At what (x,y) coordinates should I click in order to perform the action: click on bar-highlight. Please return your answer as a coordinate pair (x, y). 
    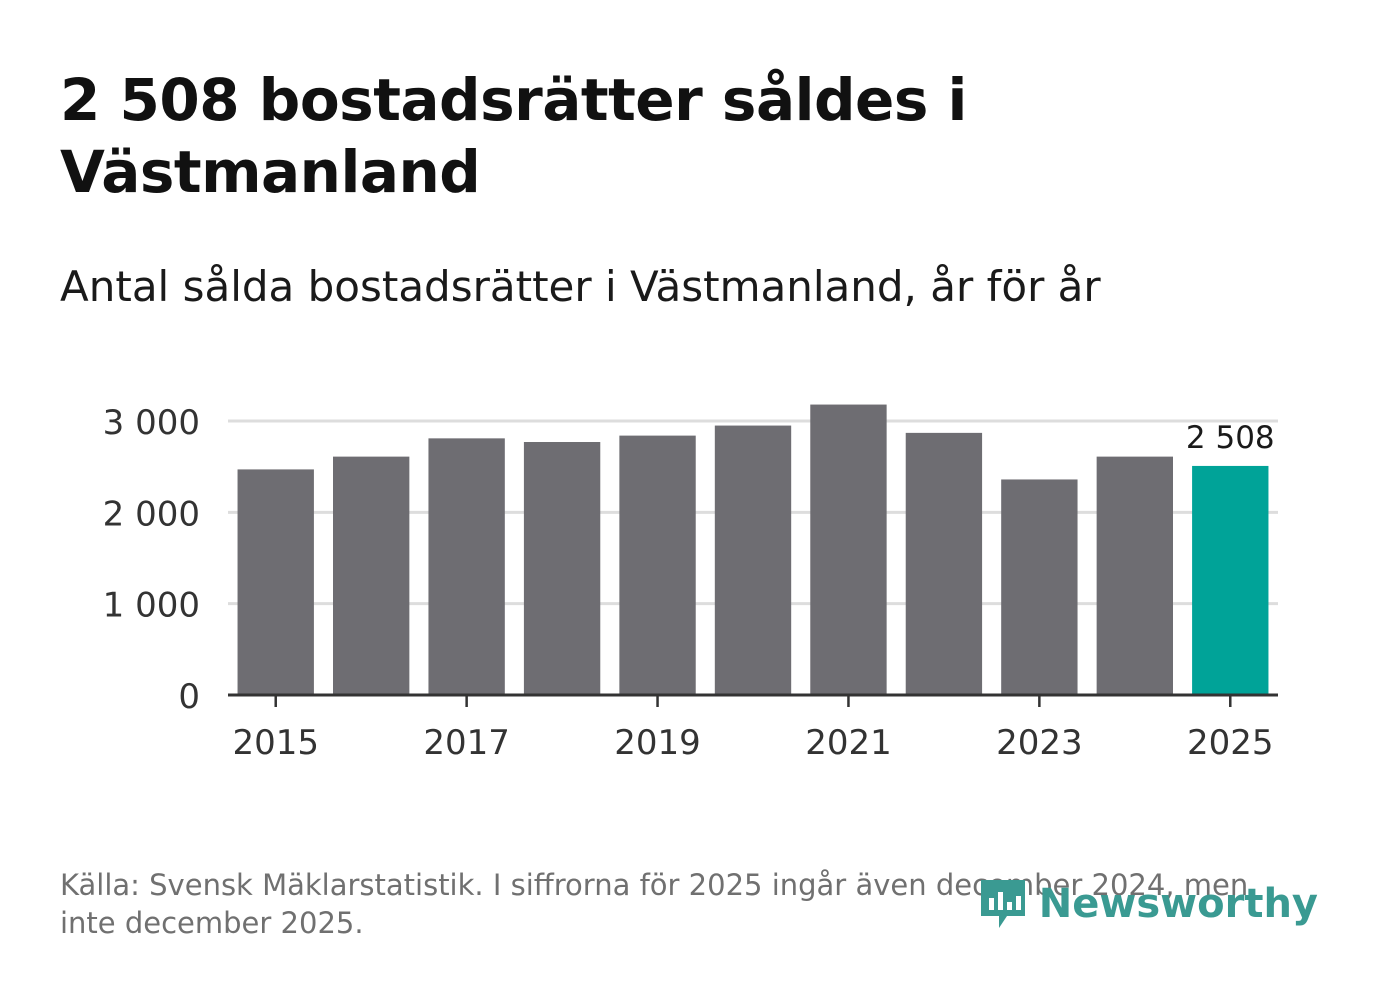
    Looking at the image, I should click on (1230, 580).